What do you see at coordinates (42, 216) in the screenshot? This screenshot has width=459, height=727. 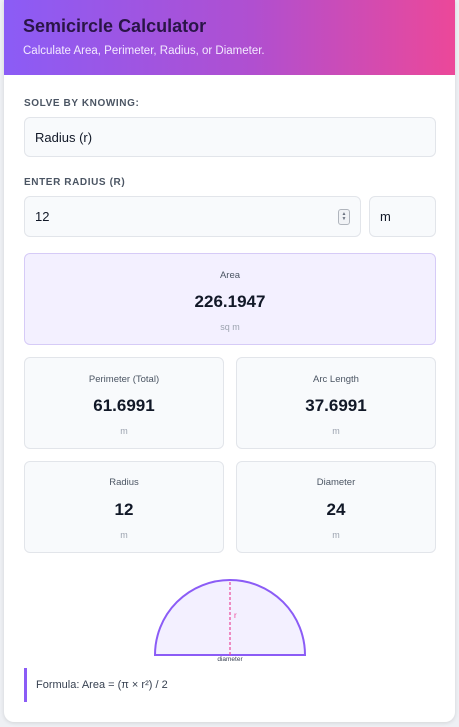 I see `radius-input-value: 12` at bounding box center [42, 216].